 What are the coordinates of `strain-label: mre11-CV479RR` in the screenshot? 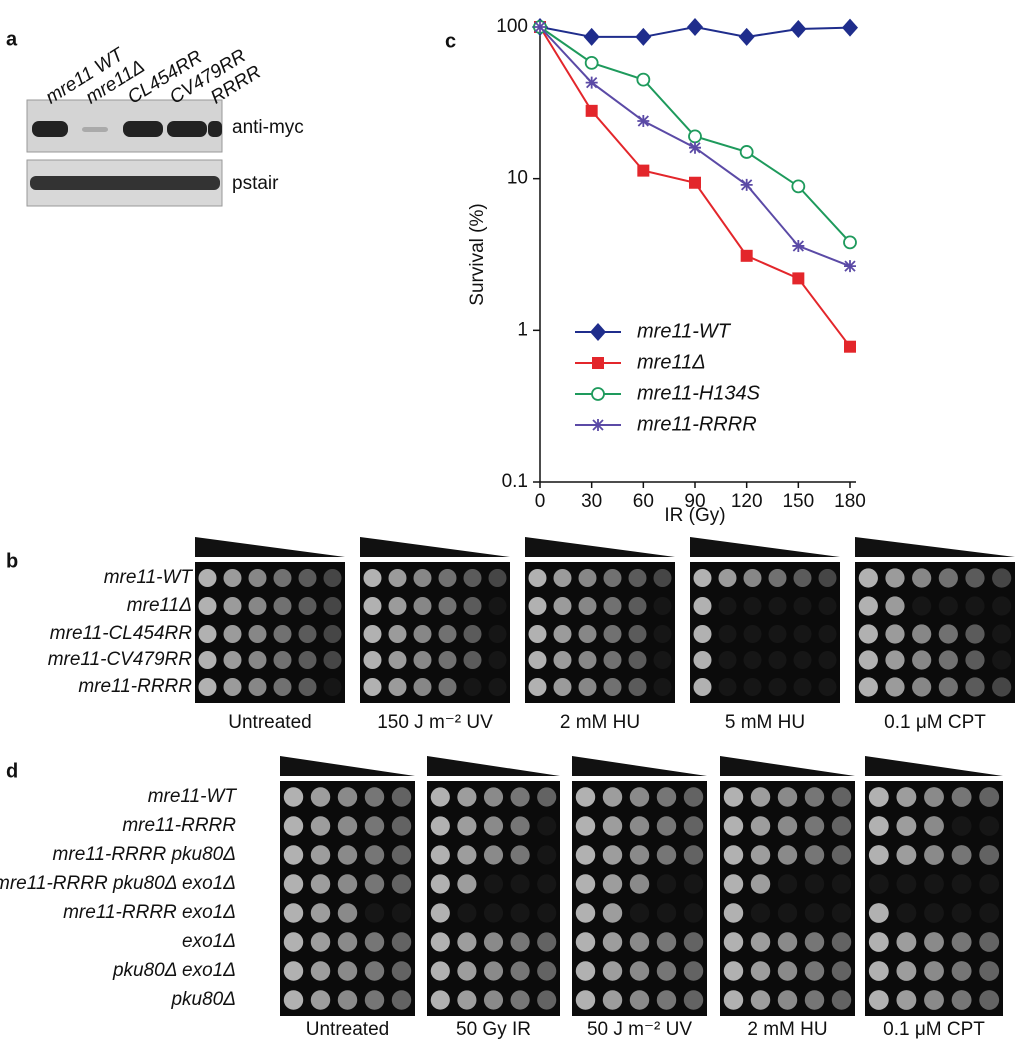 It's located at (120, 659).